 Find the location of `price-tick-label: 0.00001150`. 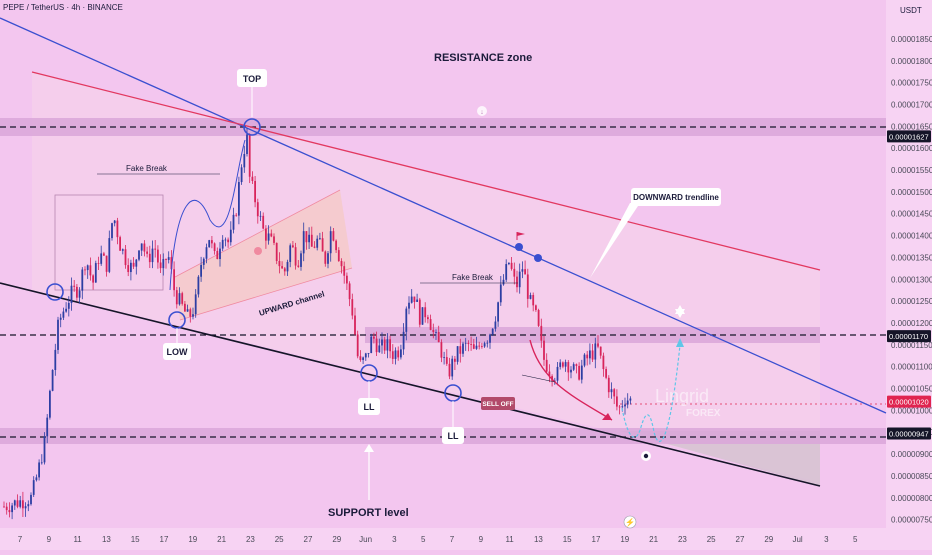

price-tick-label: 0.00001150 is located at coordinates (911, 345).